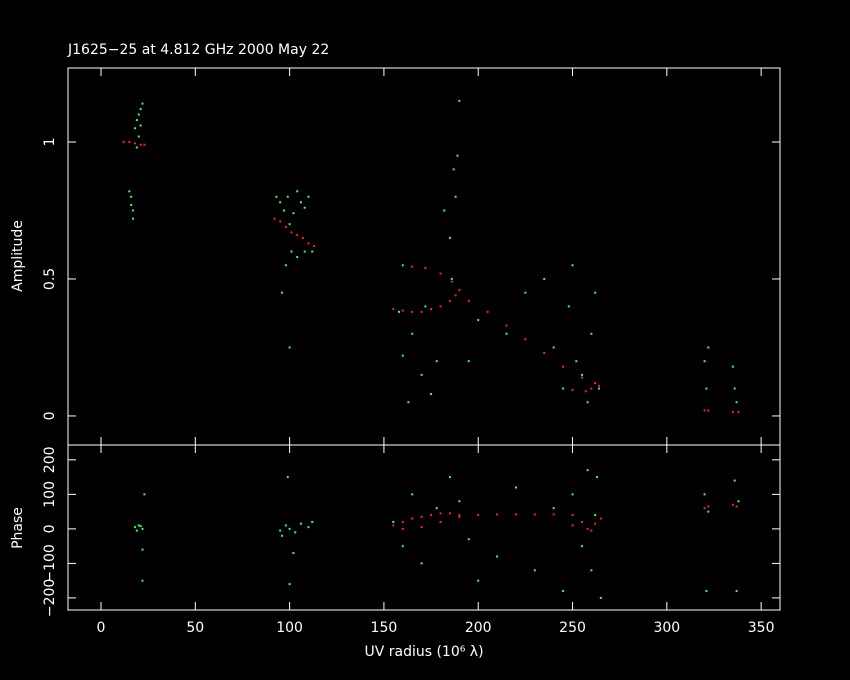  What do you see at coordinates (384, 628) in the screenshot?
I see `x-tick-label: 150` at bounding box center [384, 628].